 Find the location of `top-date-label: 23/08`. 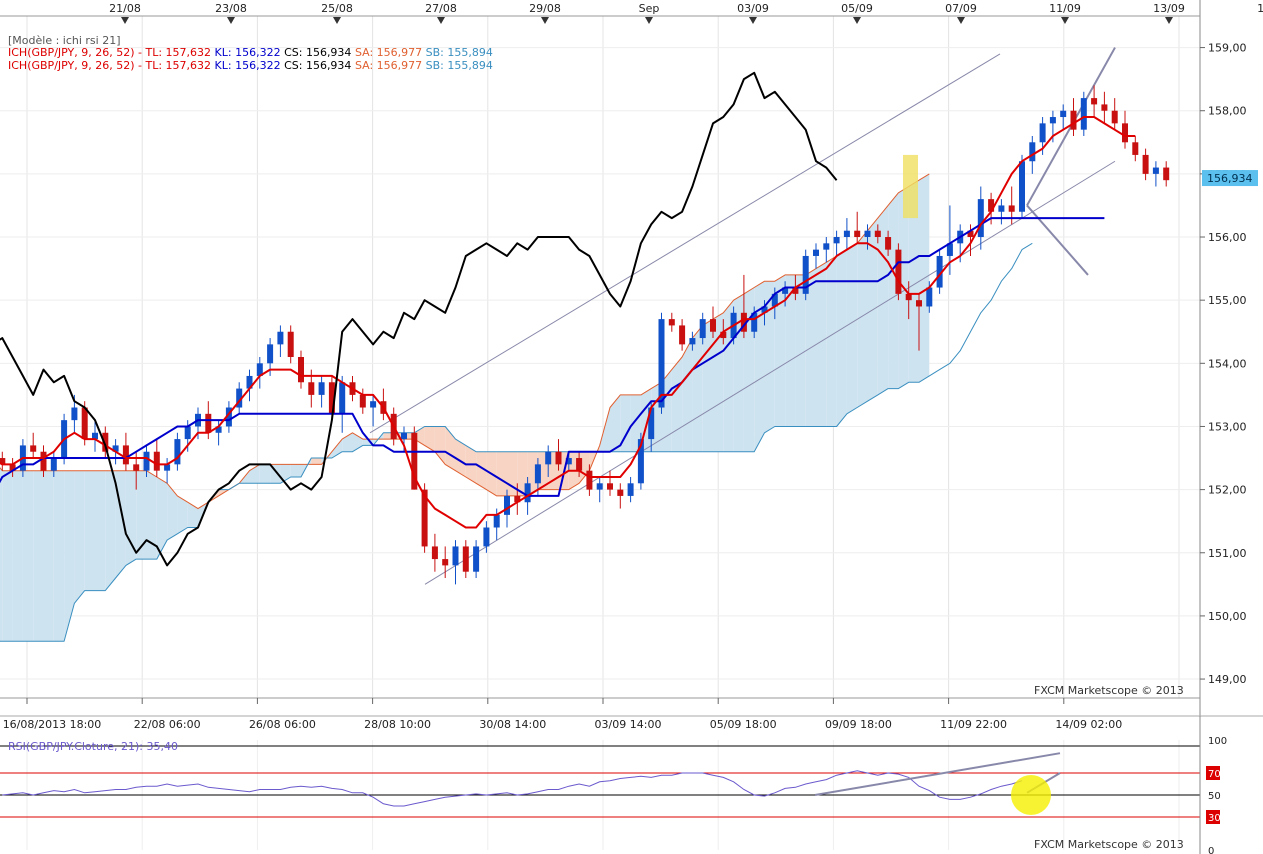

top-date-label: 23/08 is located at coordinates (231, 8).